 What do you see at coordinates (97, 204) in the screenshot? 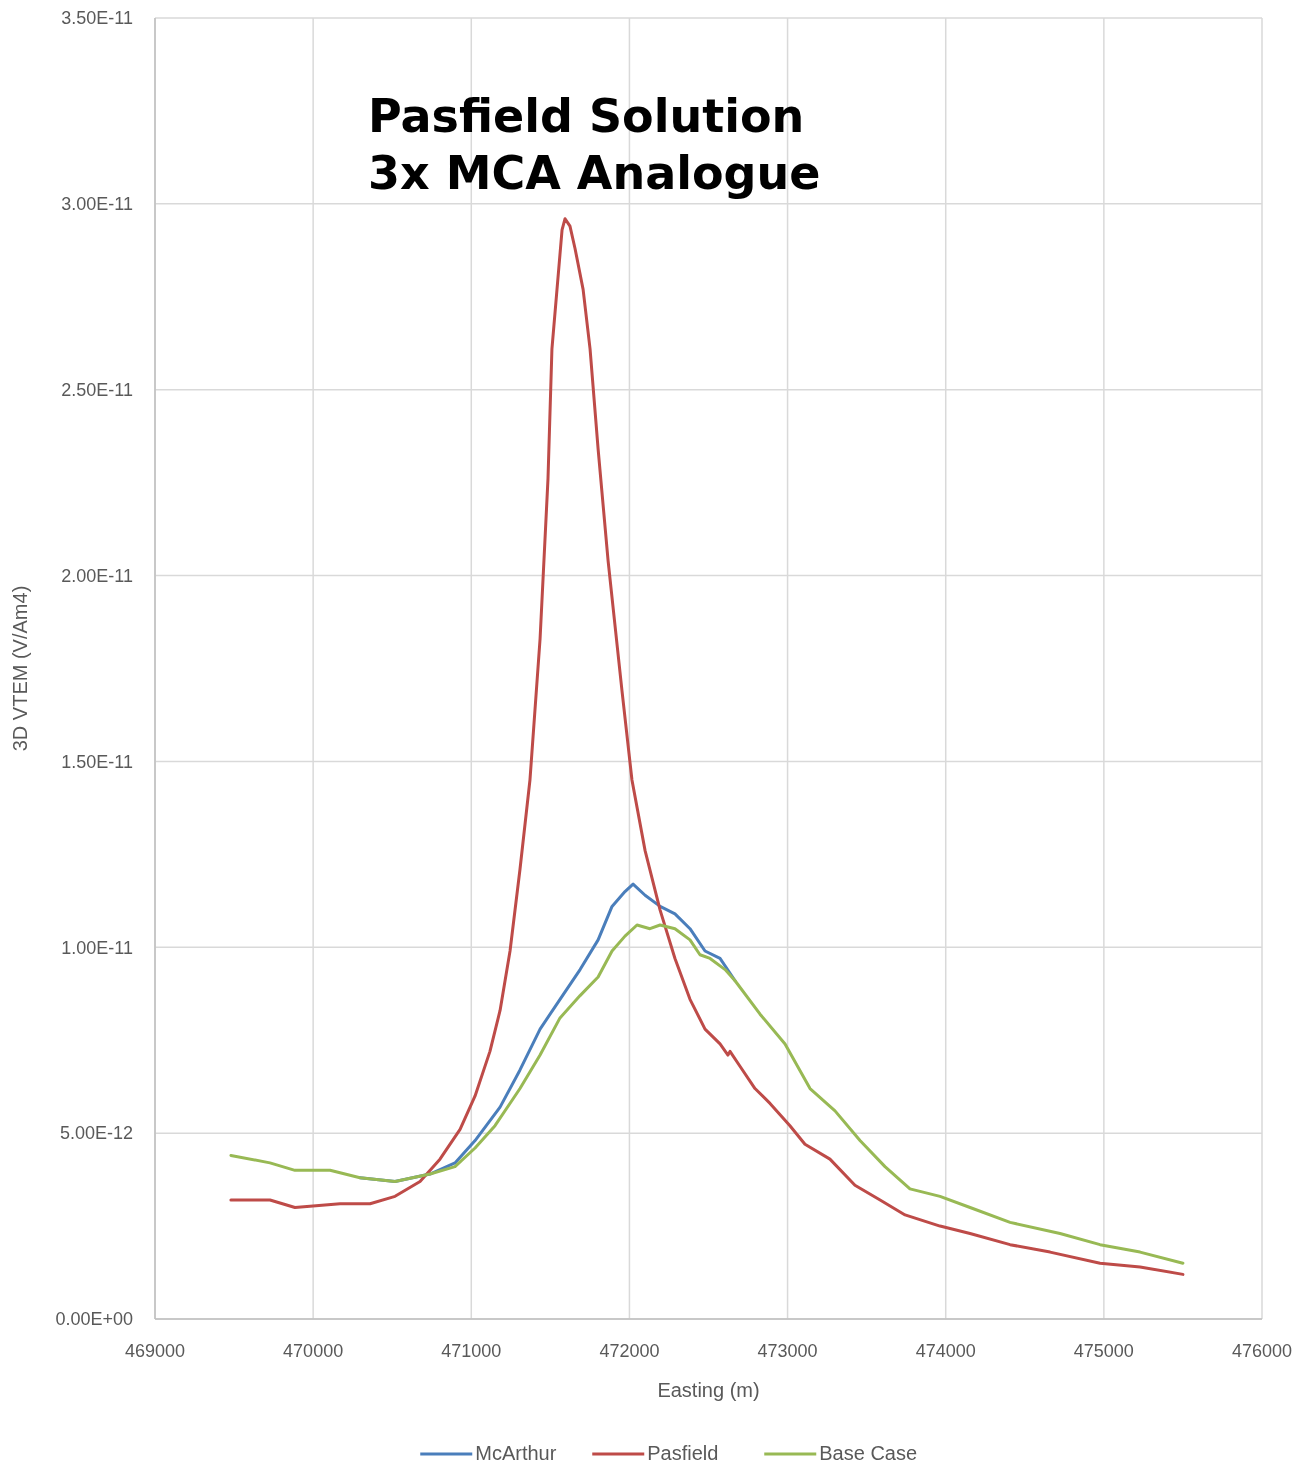
I see `y-tick-label: 3.00E-11` at bounding box center [97, 204].